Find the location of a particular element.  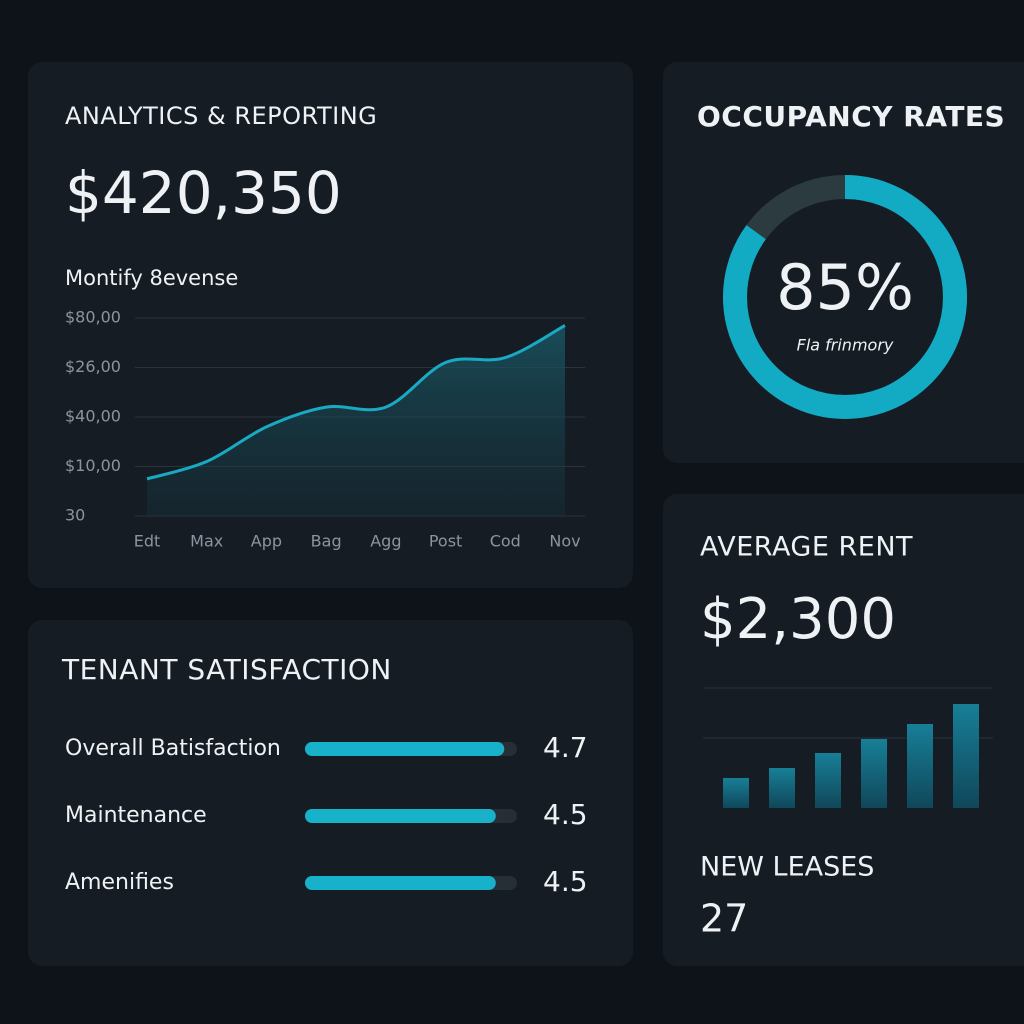

y-tick-label: $80,00 is located at coordinates (93, 317).